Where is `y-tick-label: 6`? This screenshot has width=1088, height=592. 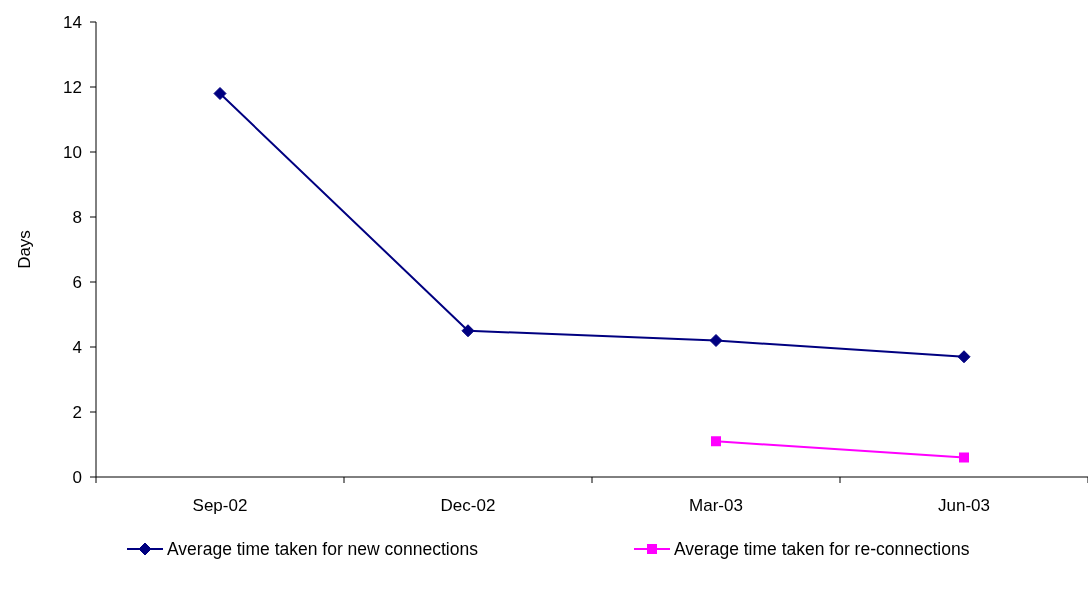 y-tick-label: 6 is located at coordinates (77, 282).